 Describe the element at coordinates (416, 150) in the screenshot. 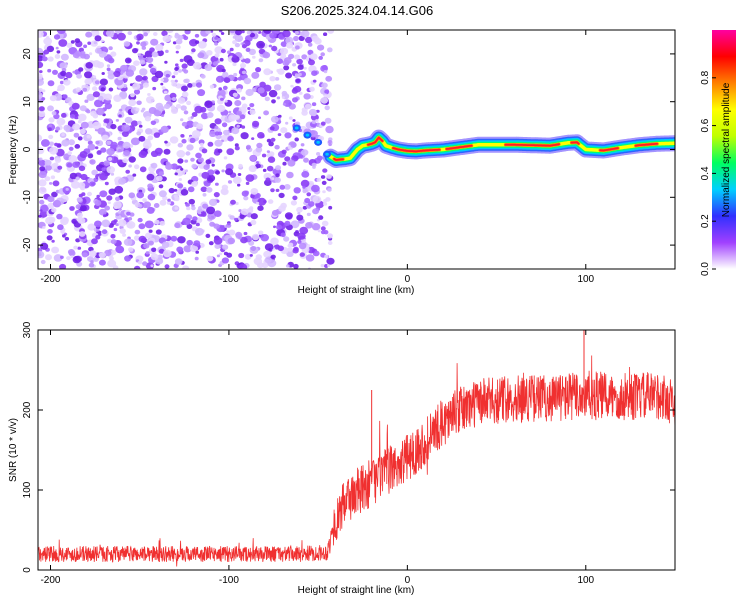

I see `signal-peak-segment` at that location.